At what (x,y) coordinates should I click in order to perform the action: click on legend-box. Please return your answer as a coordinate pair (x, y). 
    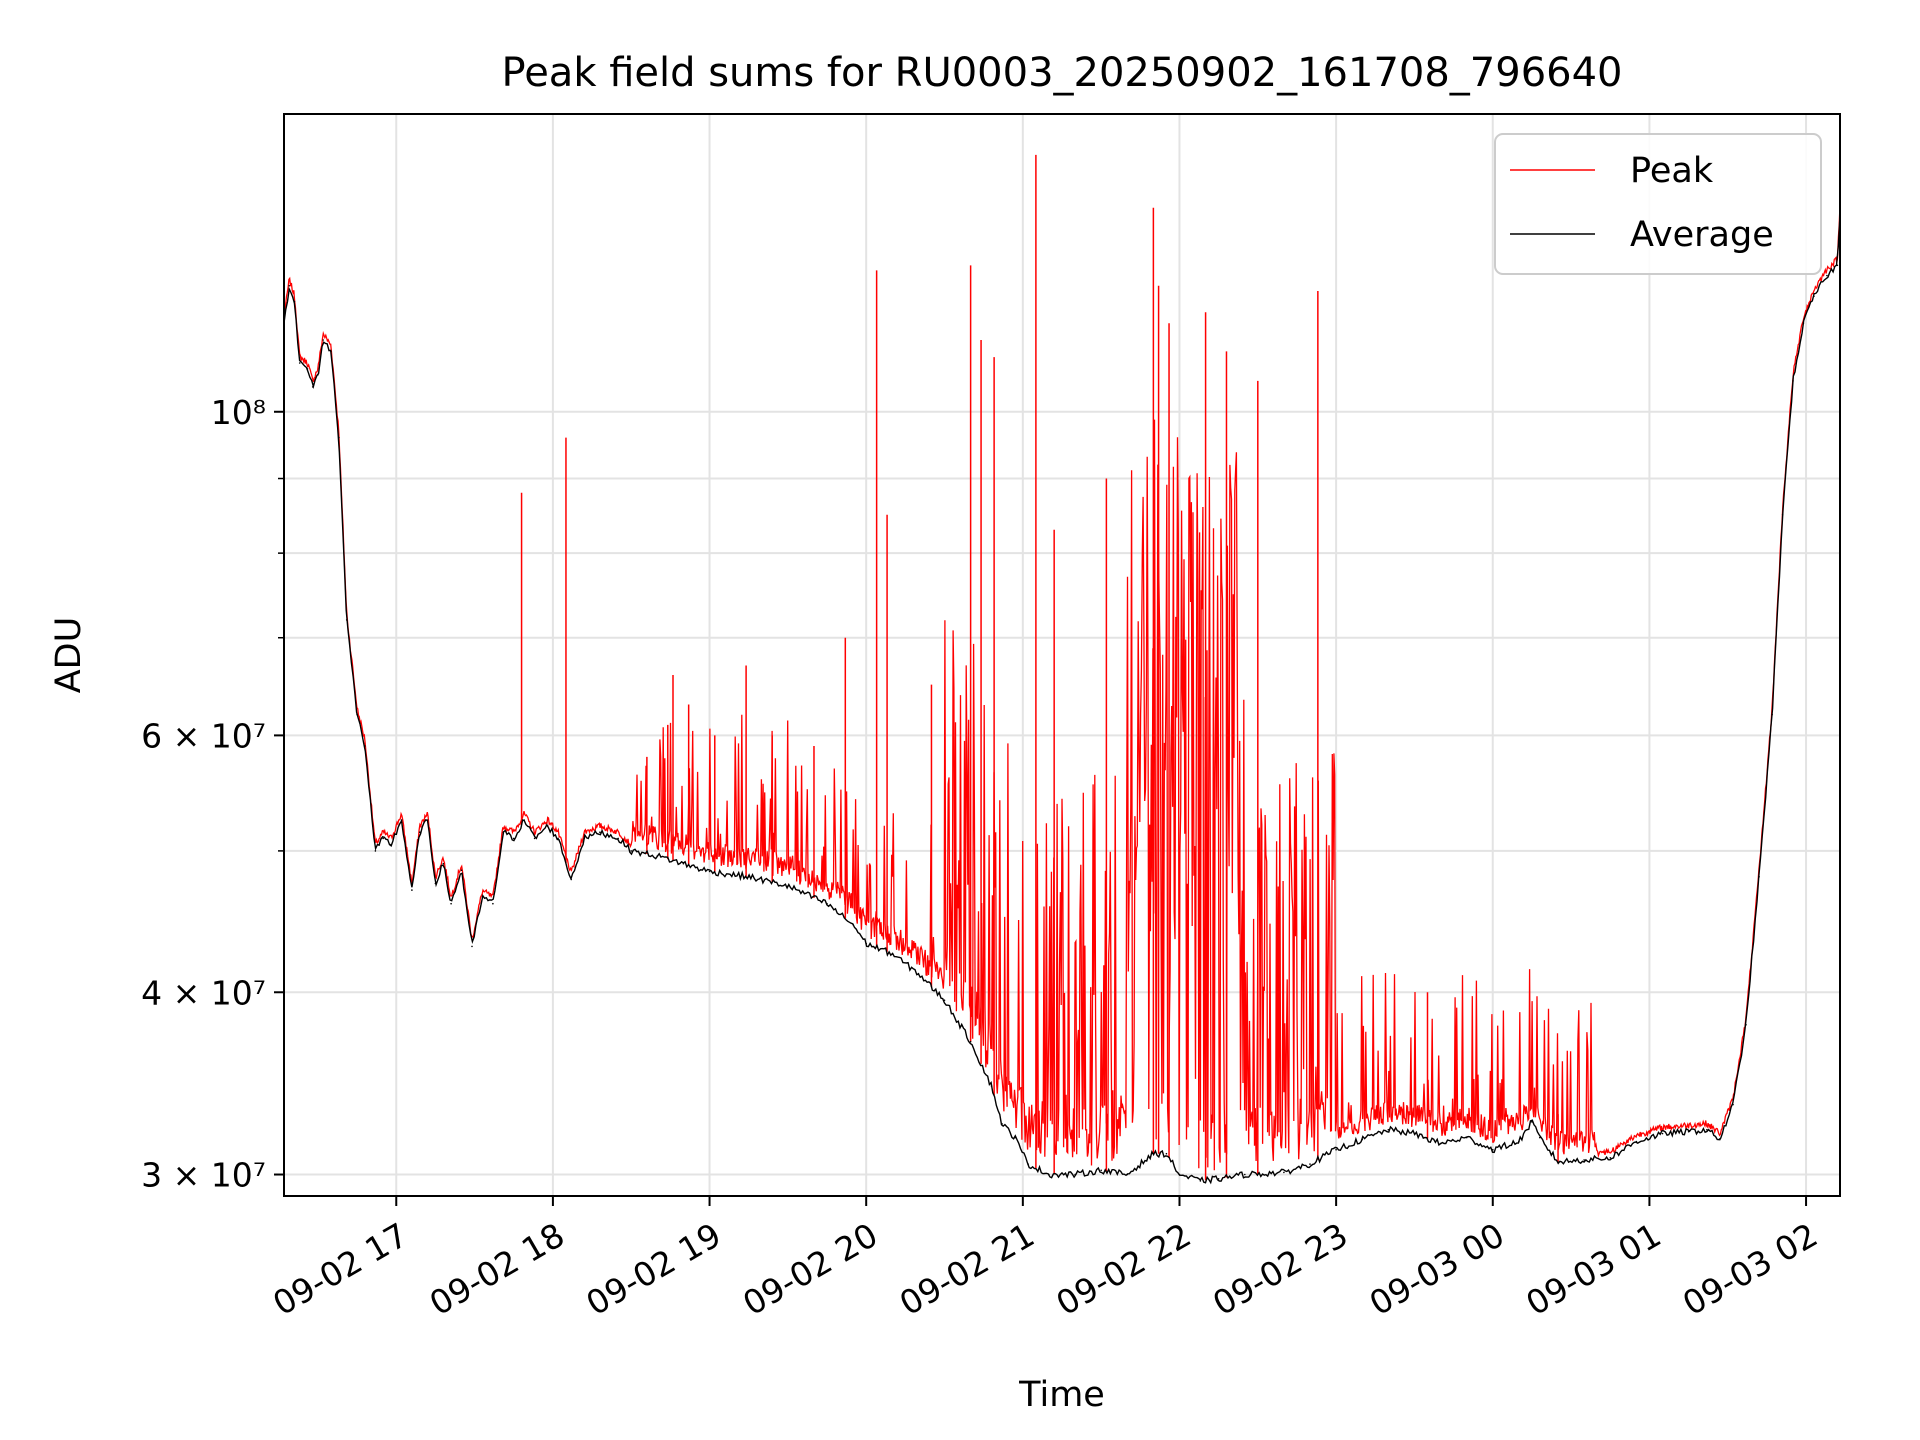
    Looking at the image, I should click on (1658, 204).